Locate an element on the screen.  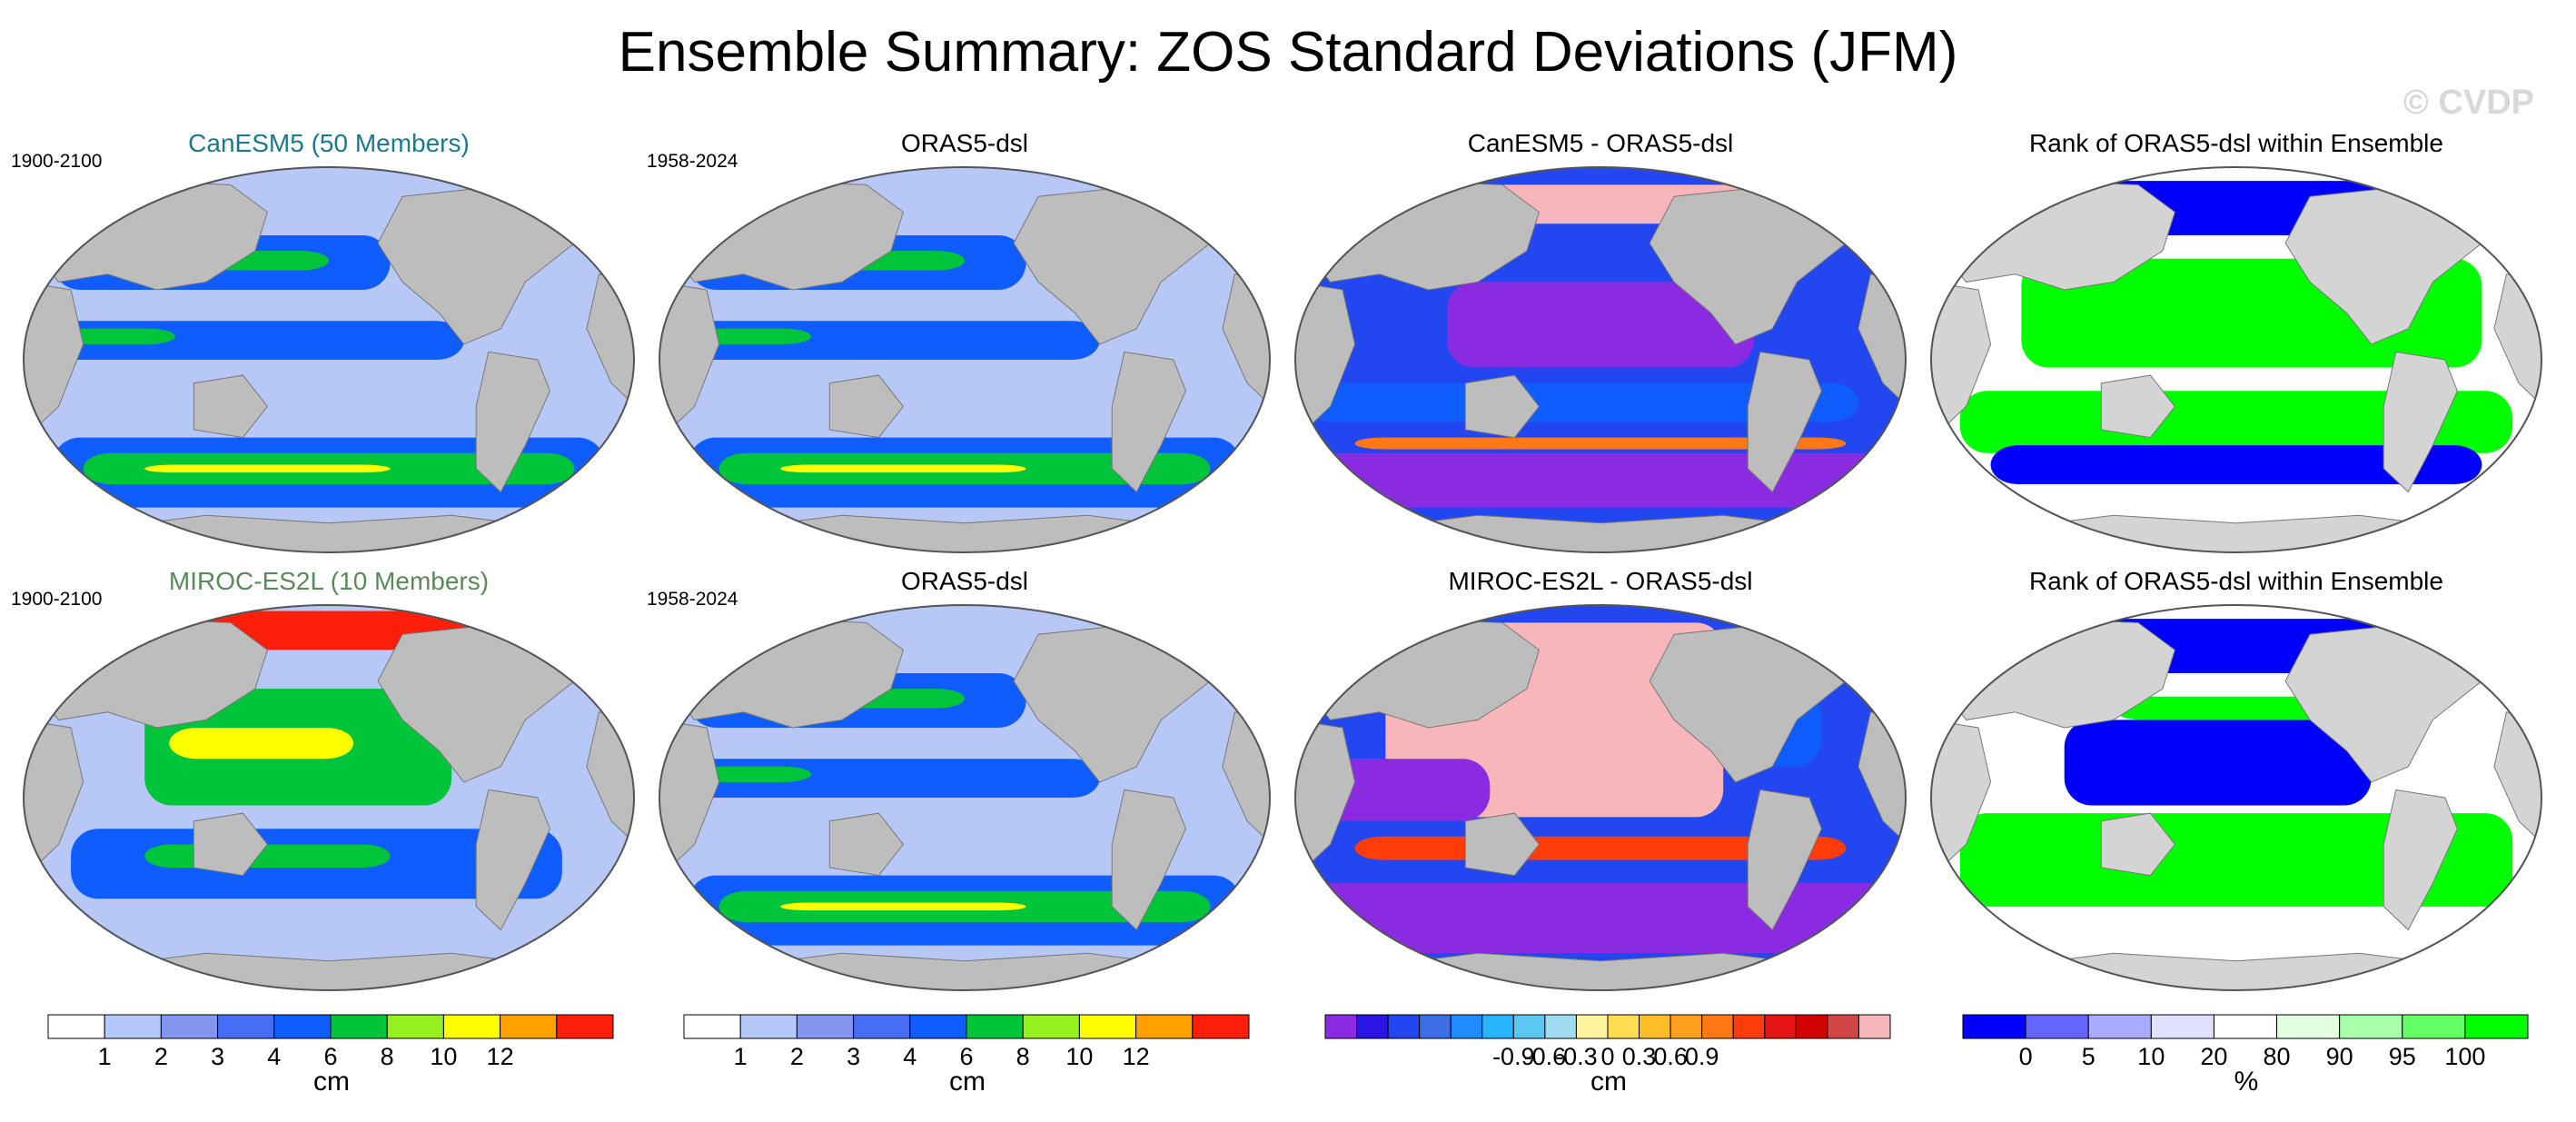
colorbar-tick-label: 95 is located at coordinates (2402, 1056).